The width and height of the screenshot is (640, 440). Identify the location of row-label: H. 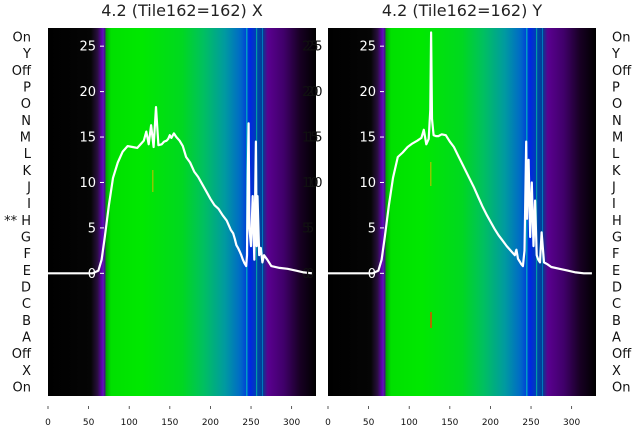
(617, 221).